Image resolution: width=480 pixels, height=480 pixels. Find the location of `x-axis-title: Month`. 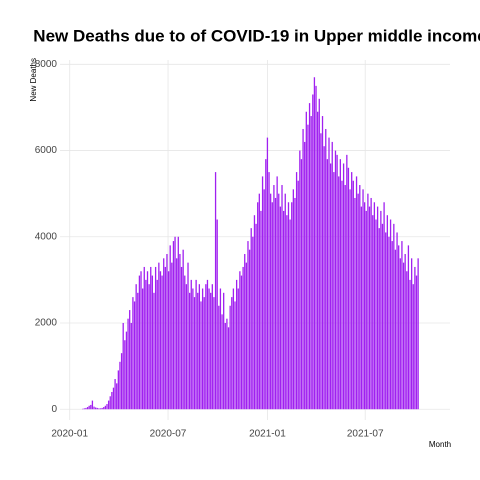

x-axis-title: Month is located at coordinates (440, 444).